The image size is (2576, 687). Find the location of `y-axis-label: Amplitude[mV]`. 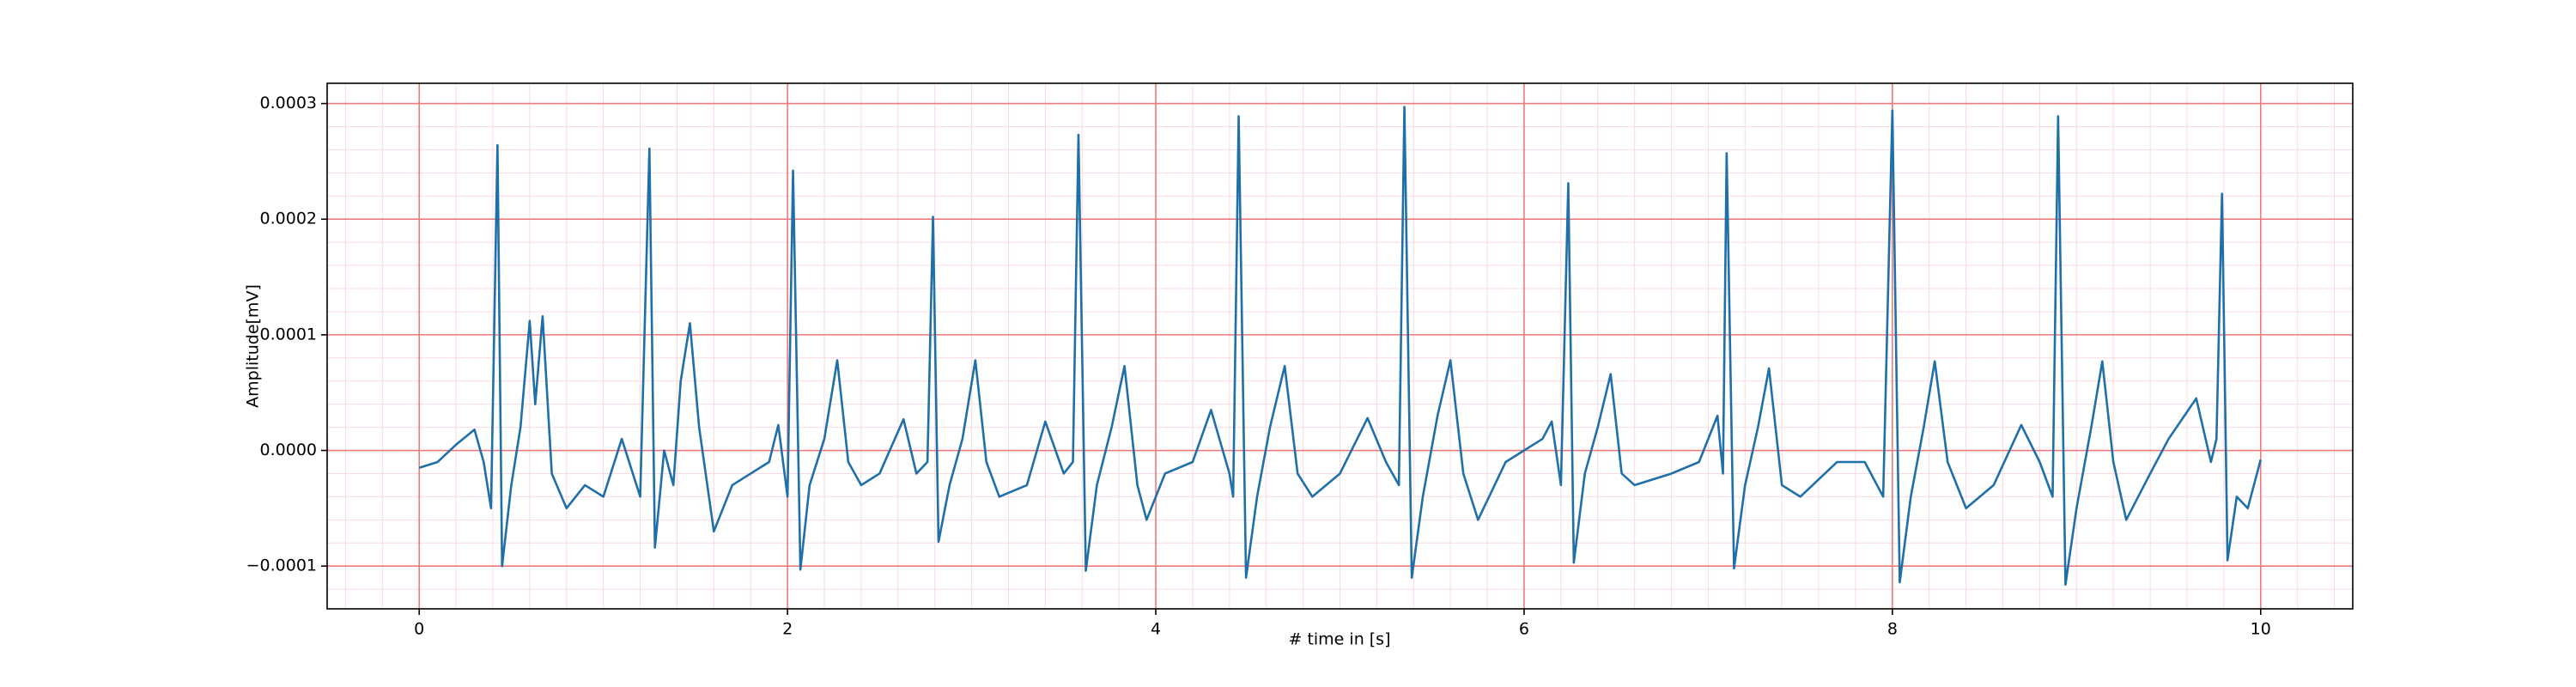

y-axis-label: Amplitude[mV] is located at coordinates (253, 346).